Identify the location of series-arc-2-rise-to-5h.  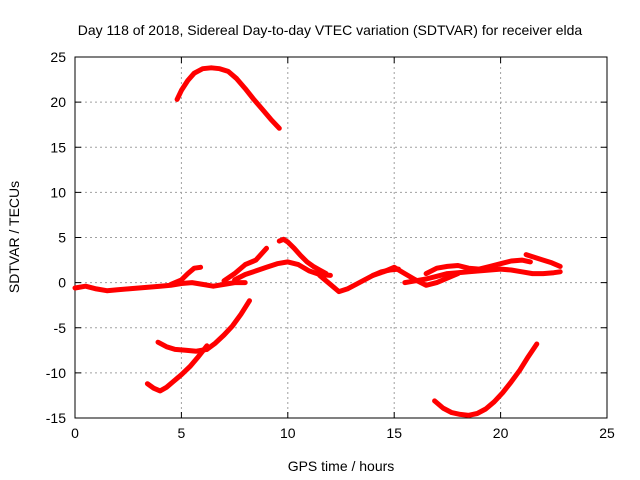
(186, 275).